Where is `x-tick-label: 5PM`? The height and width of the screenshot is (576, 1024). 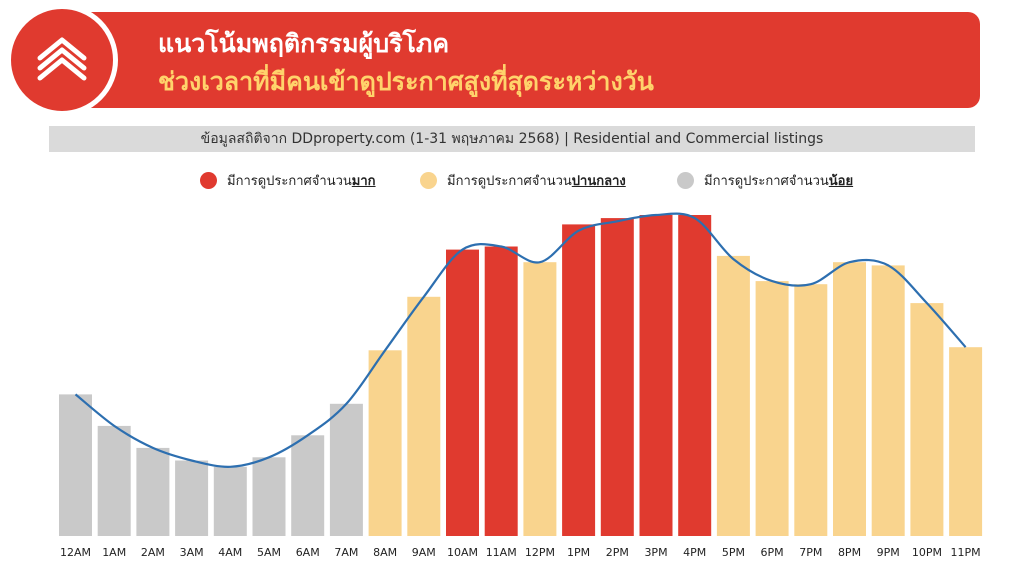 x-tick-label: 5PM is located at coordinates (733, 552).